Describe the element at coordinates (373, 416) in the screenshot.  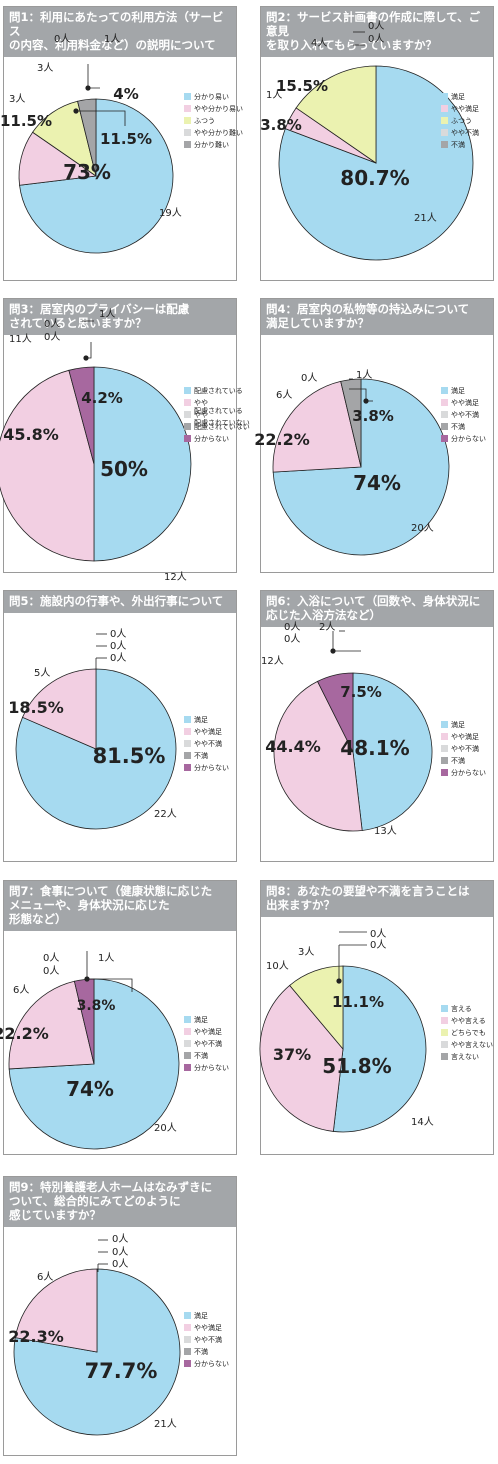
I see `percent-label: 3.8%` at that location.